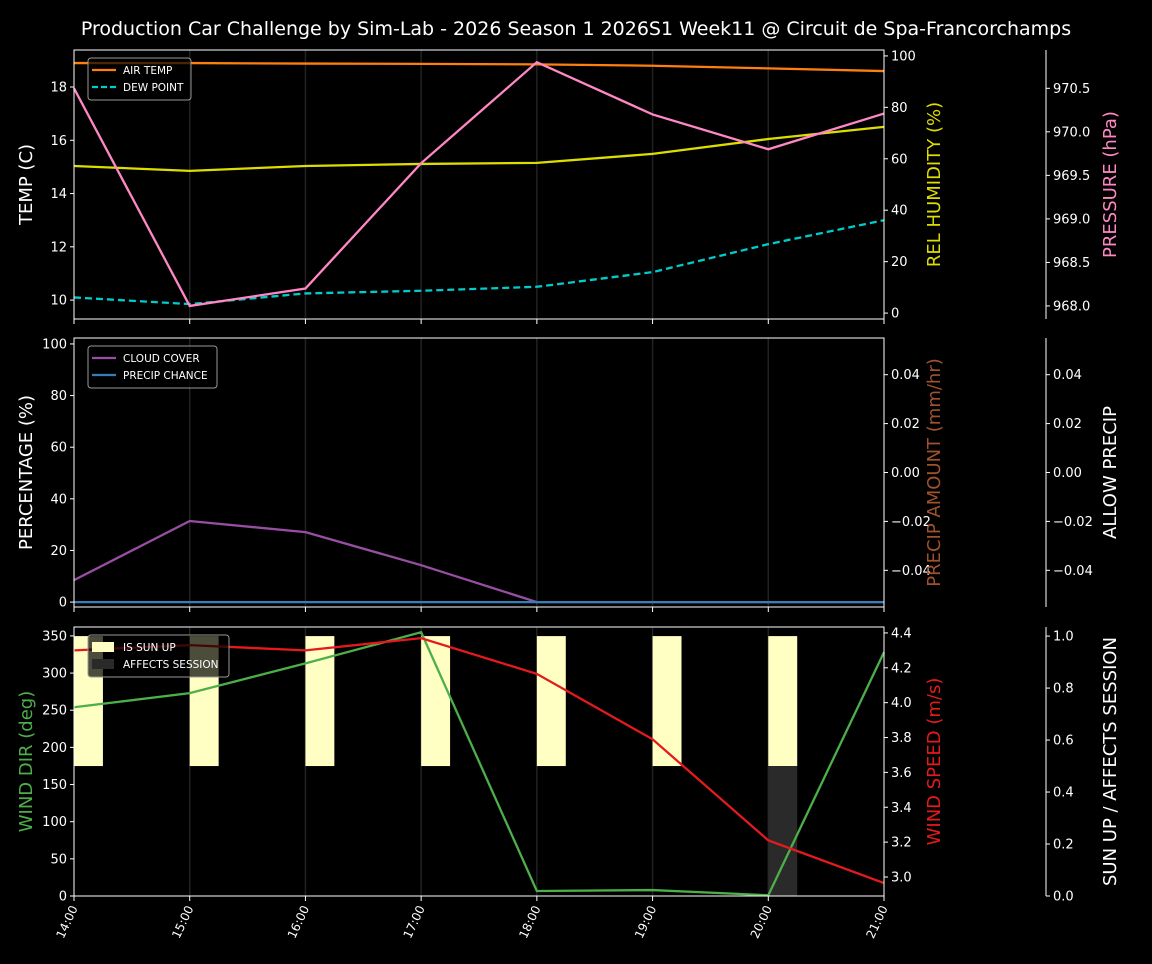  Describe the element at coordinates (905, 424) in the screenshot. I see `tick-label-right: 0.02` at that location.